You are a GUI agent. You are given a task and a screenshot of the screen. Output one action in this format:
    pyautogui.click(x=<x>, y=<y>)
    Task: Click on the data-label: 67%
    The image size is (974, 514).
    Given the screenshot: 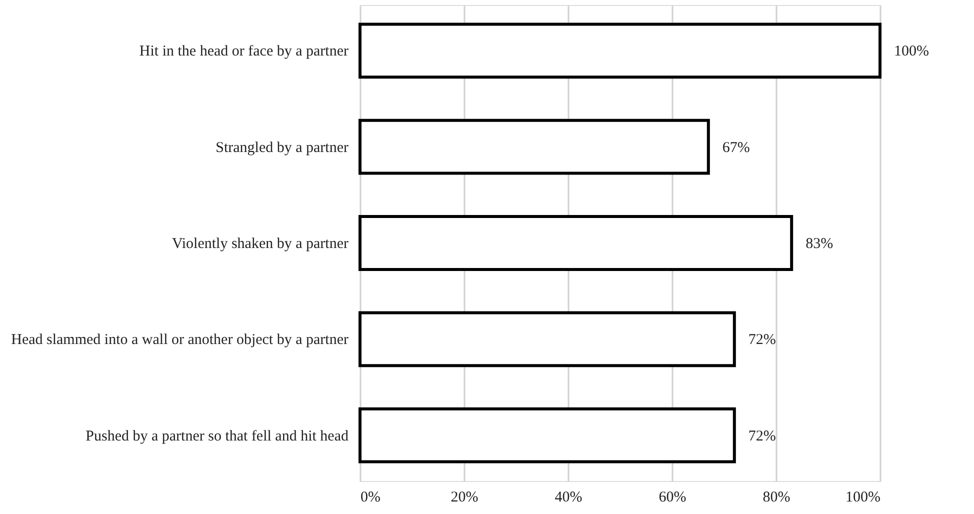 What is the action you would take?
    pyautogui.click(x=736, y=148)
    